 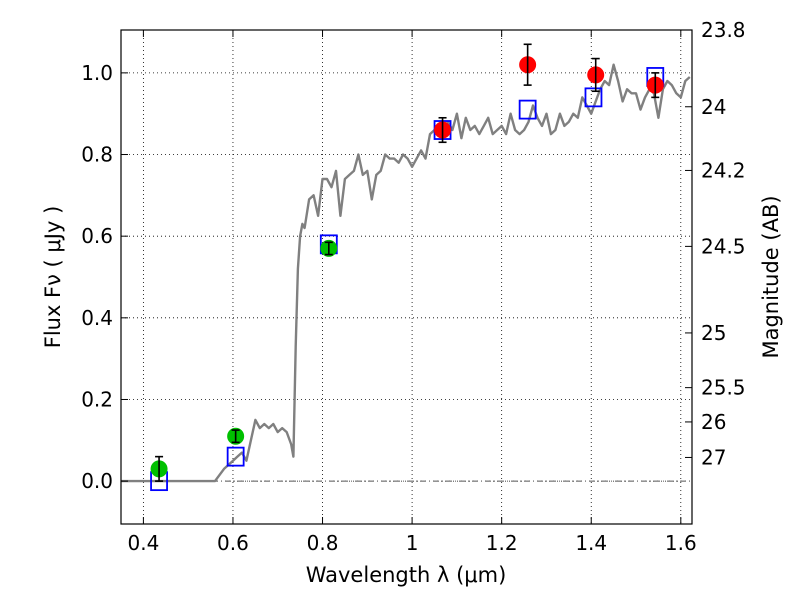 What do you see at coordinates (771, 276) in the screenshot?
I see `right-axis-label: Magnitude (AB)` at bounding box center [771, 276].